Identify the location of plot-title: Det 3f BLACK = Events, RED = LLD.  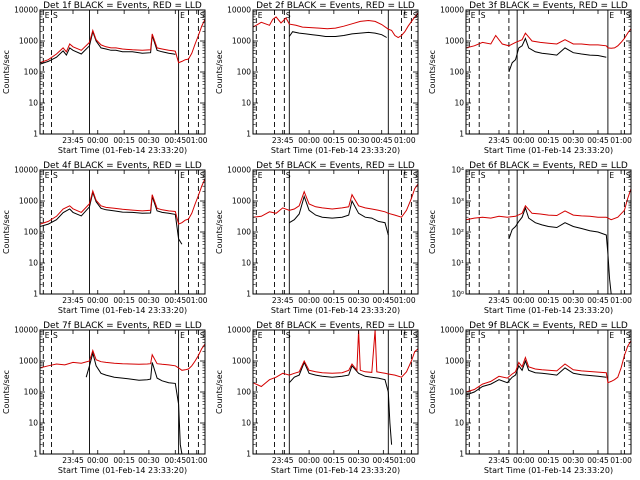
(548, 6).